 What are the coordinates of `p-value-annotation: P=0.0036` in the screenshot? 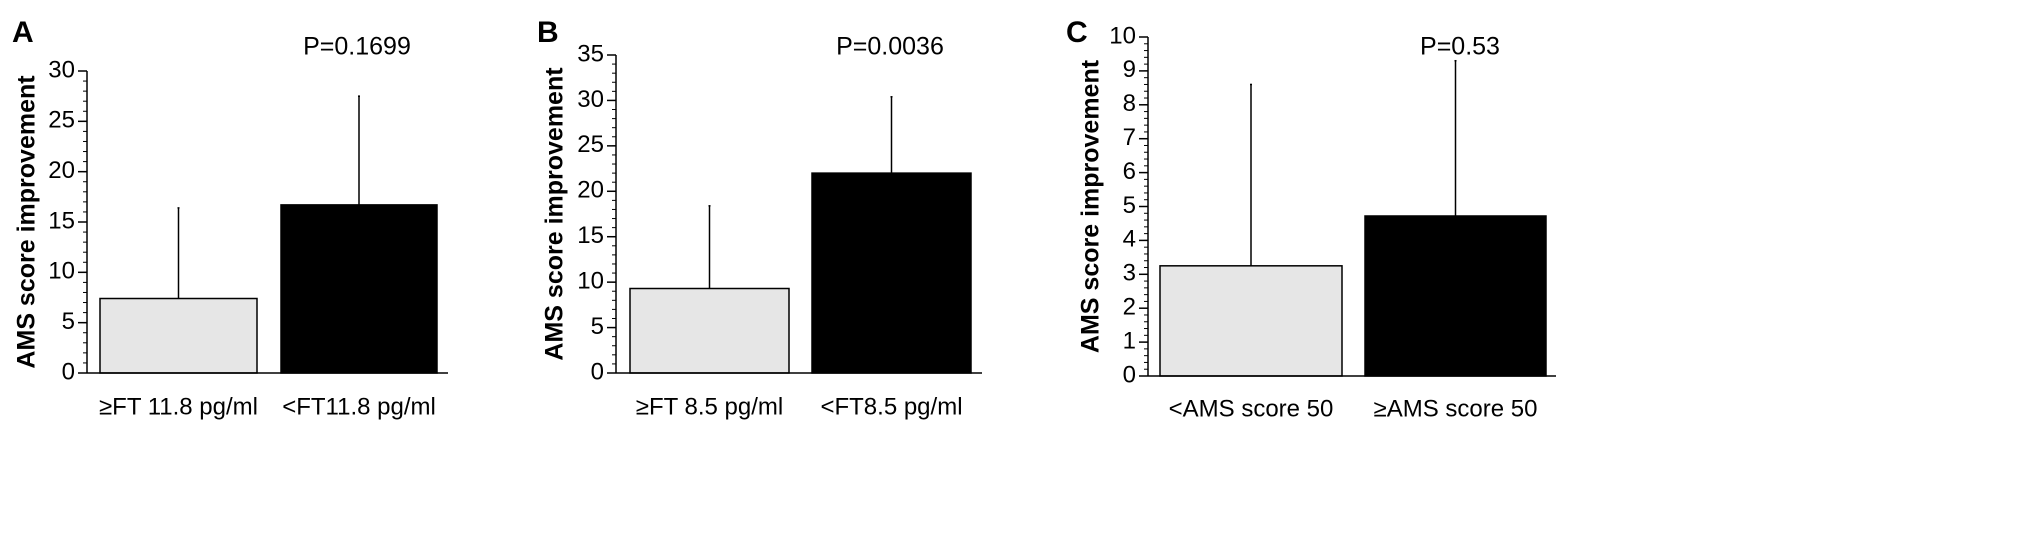 It's located at (890, 47).